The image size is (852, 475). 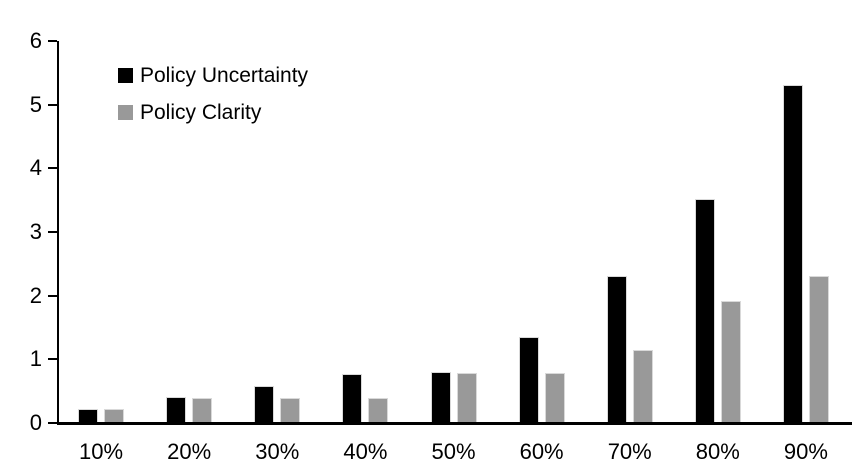 I want to click on x-tick-label-60%: 60%, so click(x=541, y=451).